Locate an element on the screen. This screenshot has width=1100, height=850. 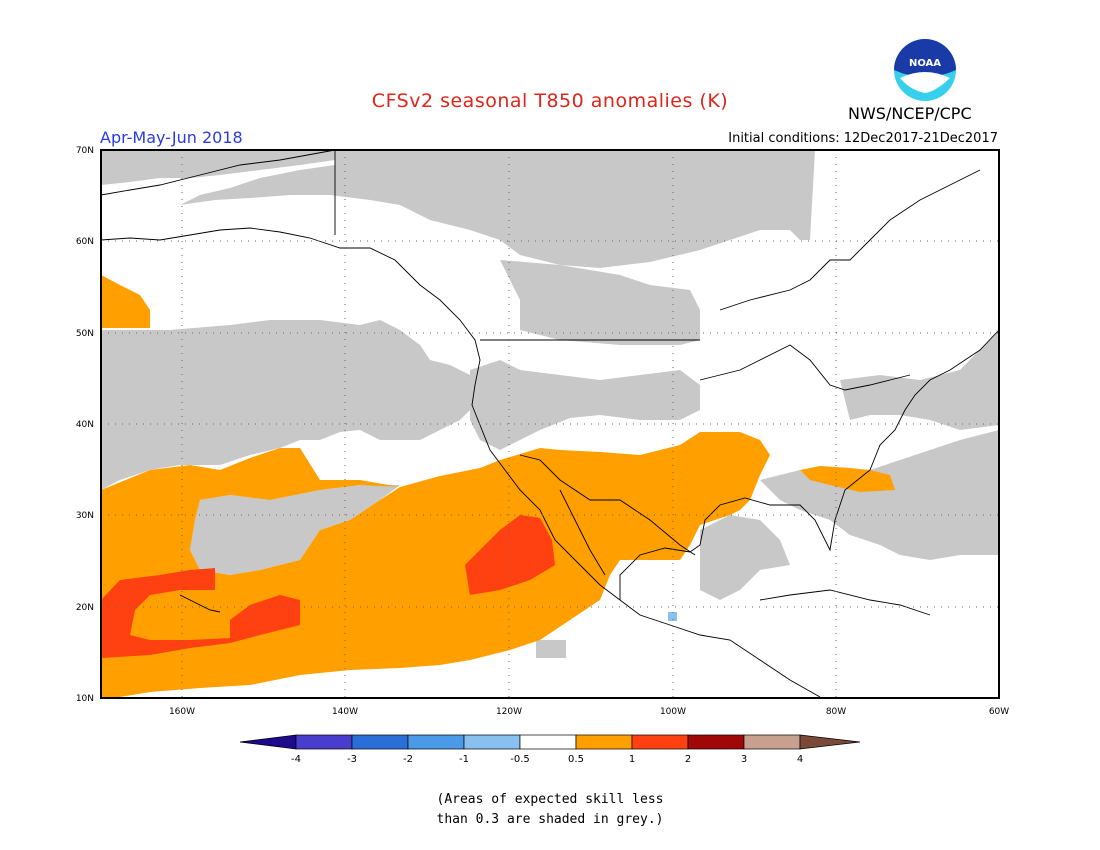
anomaly-minus-0p5-to-minus-1-cell is located at coordinates (672, 616).